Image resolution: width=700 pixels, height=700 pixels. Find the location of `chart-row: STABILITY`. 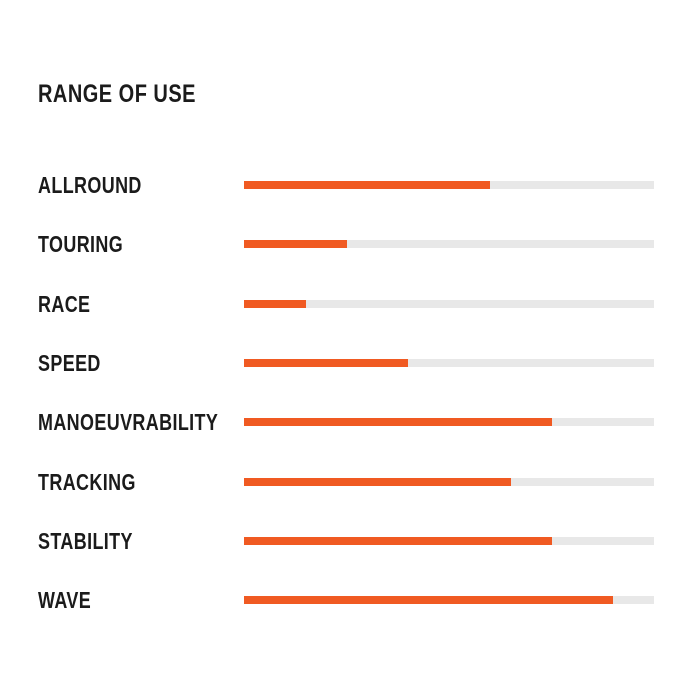

chart-row: STABILITY is located at coordinates (350, 541).